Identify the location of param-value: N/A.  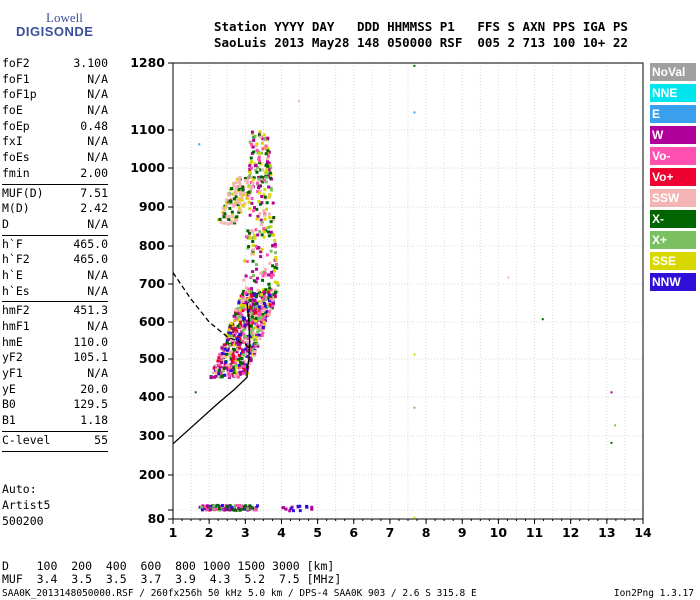
(97, 274).